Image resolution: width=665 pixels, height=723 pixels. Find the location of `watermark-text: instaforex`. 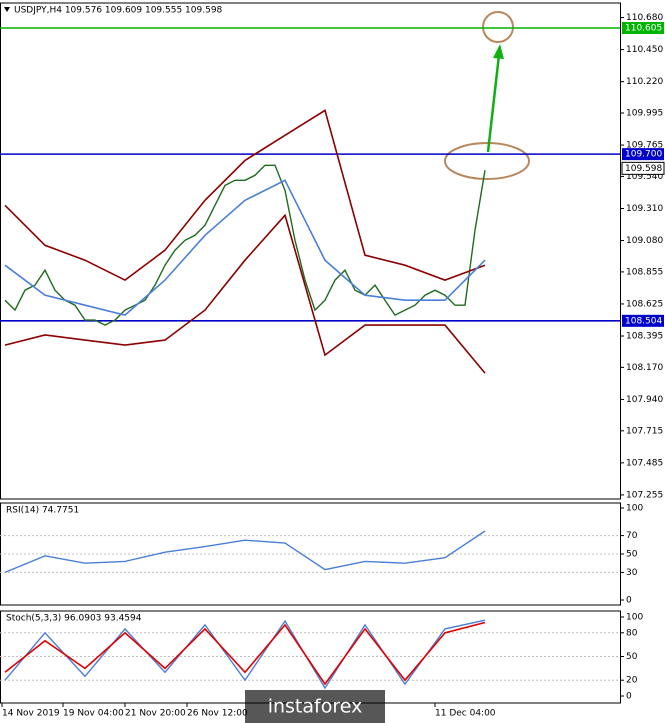

watermark-text: instaforex is located at coordinates (315, 707).